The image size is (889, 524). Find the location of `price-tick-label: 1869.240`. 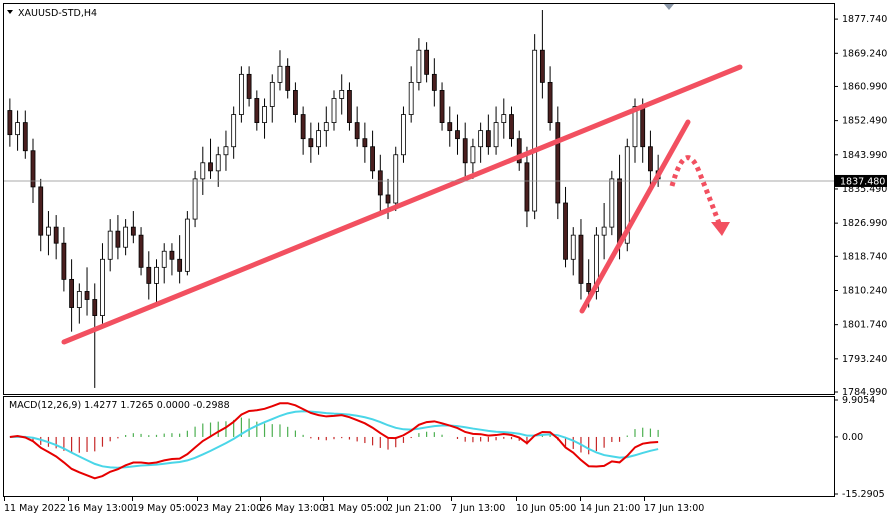

price-tick-label: 1869.240 is located at coordinates (864, 53).